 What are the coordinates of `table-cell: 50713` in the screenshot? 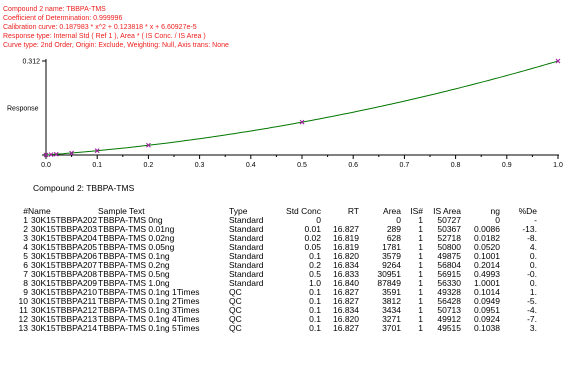 It's located at (449, 310).